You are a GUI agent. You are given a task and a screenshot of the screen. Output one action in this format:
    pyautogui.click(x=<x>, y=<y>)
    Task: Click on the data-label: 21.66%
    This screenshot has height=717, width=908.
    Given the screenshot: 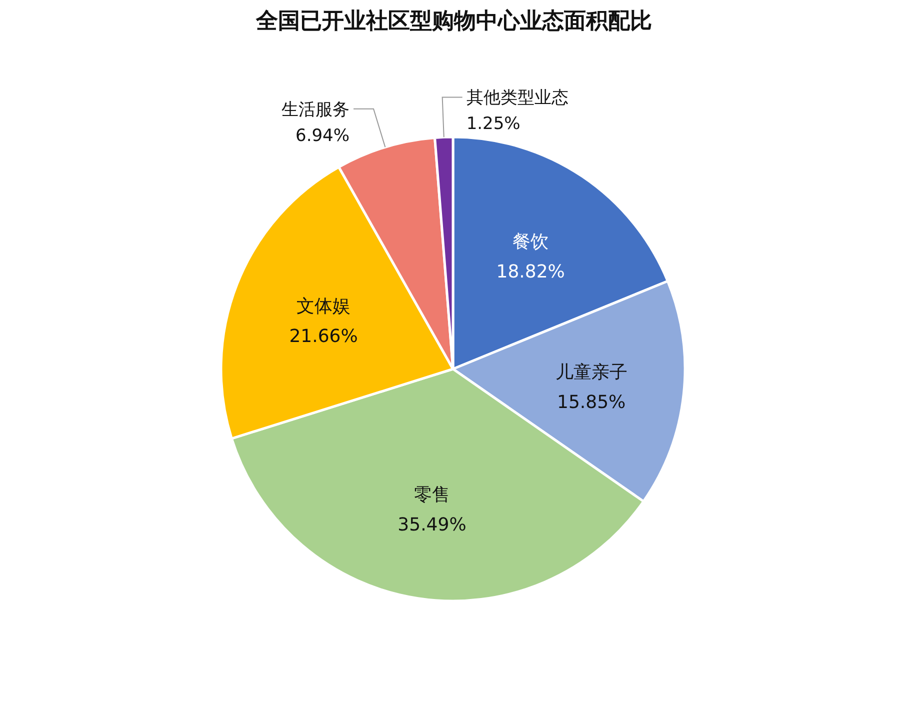 What is the action you would take?
    pyautogui.click(x=323, y=336)
    